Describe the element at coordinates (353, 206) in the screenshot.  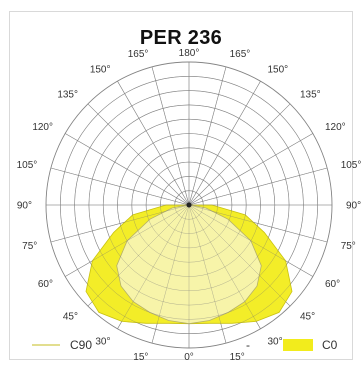
I see `tick-label-right: 90°` at that location.